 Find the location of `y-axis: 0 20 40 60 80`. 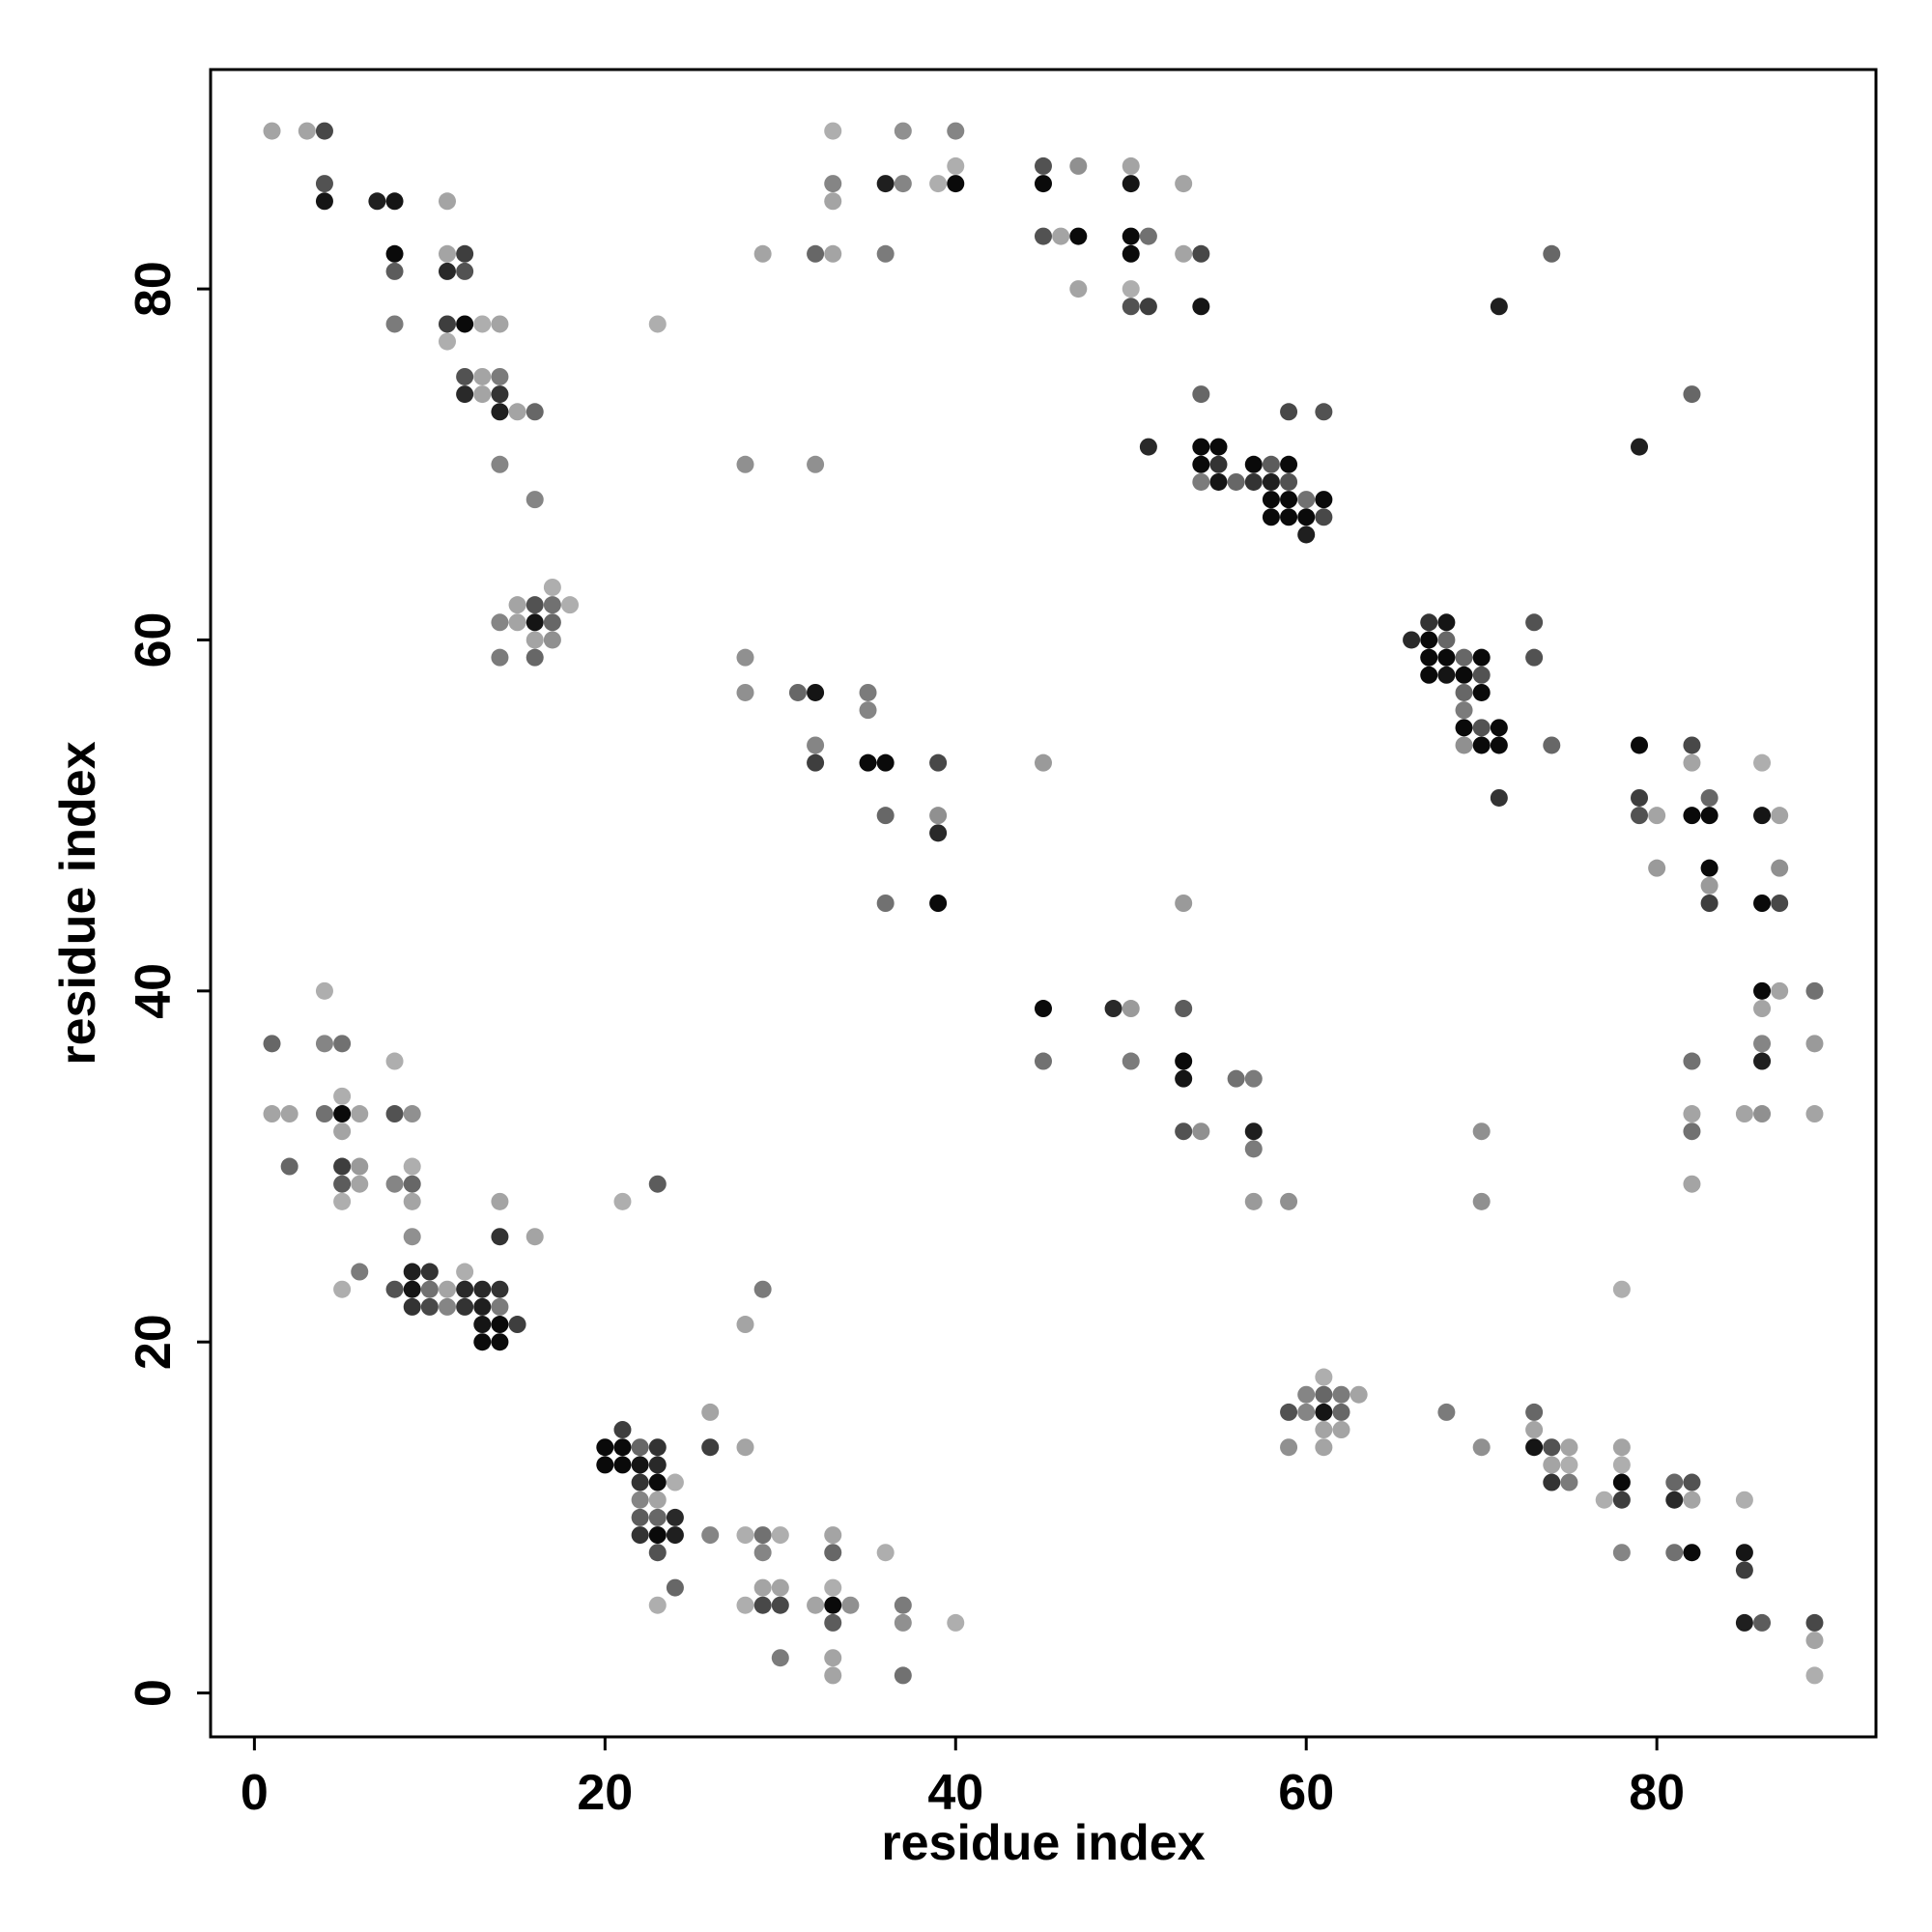

y-axis: 0 20 40 60 80 is located at coordinates (168, 984).